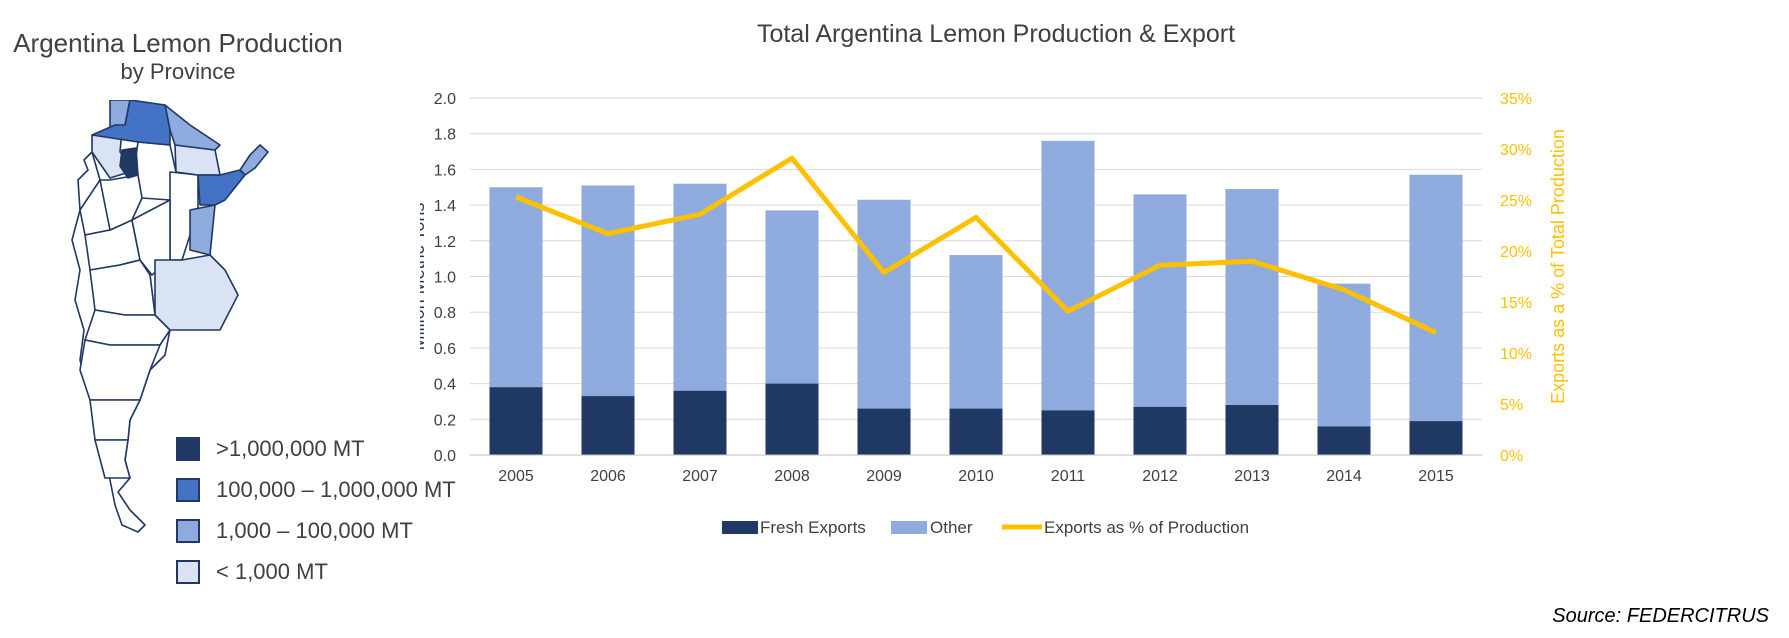 The image size is (1789, 638). Describe the element at coordinates (445, 242) in the screenshot. I see `y-tick-label: 1.2` at that location.